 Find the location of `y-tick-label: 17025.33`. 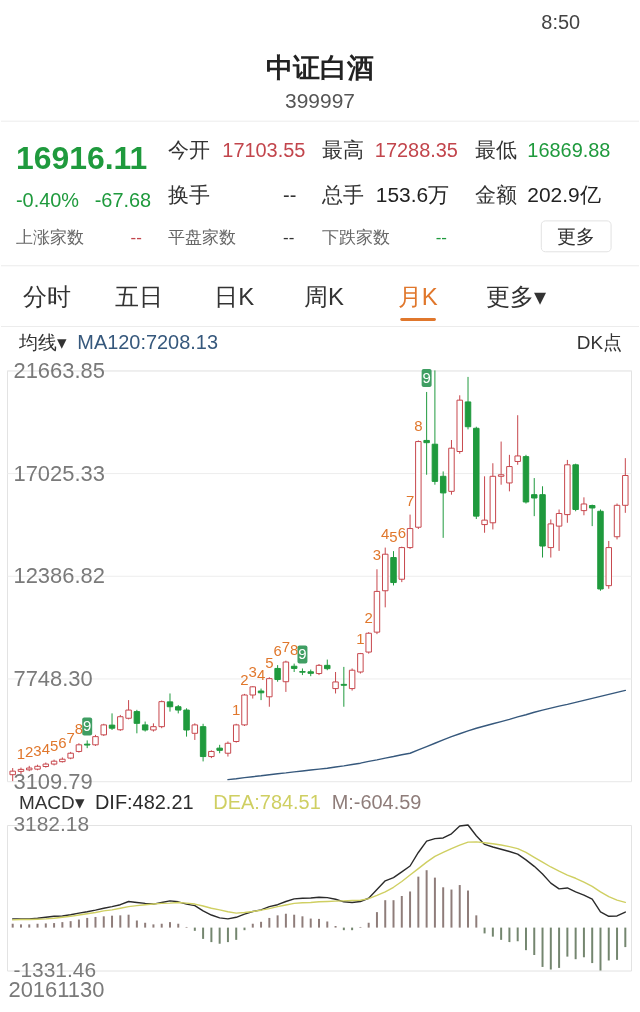

y-tick-label: 17025.33 is located at coordinates (59, 473).